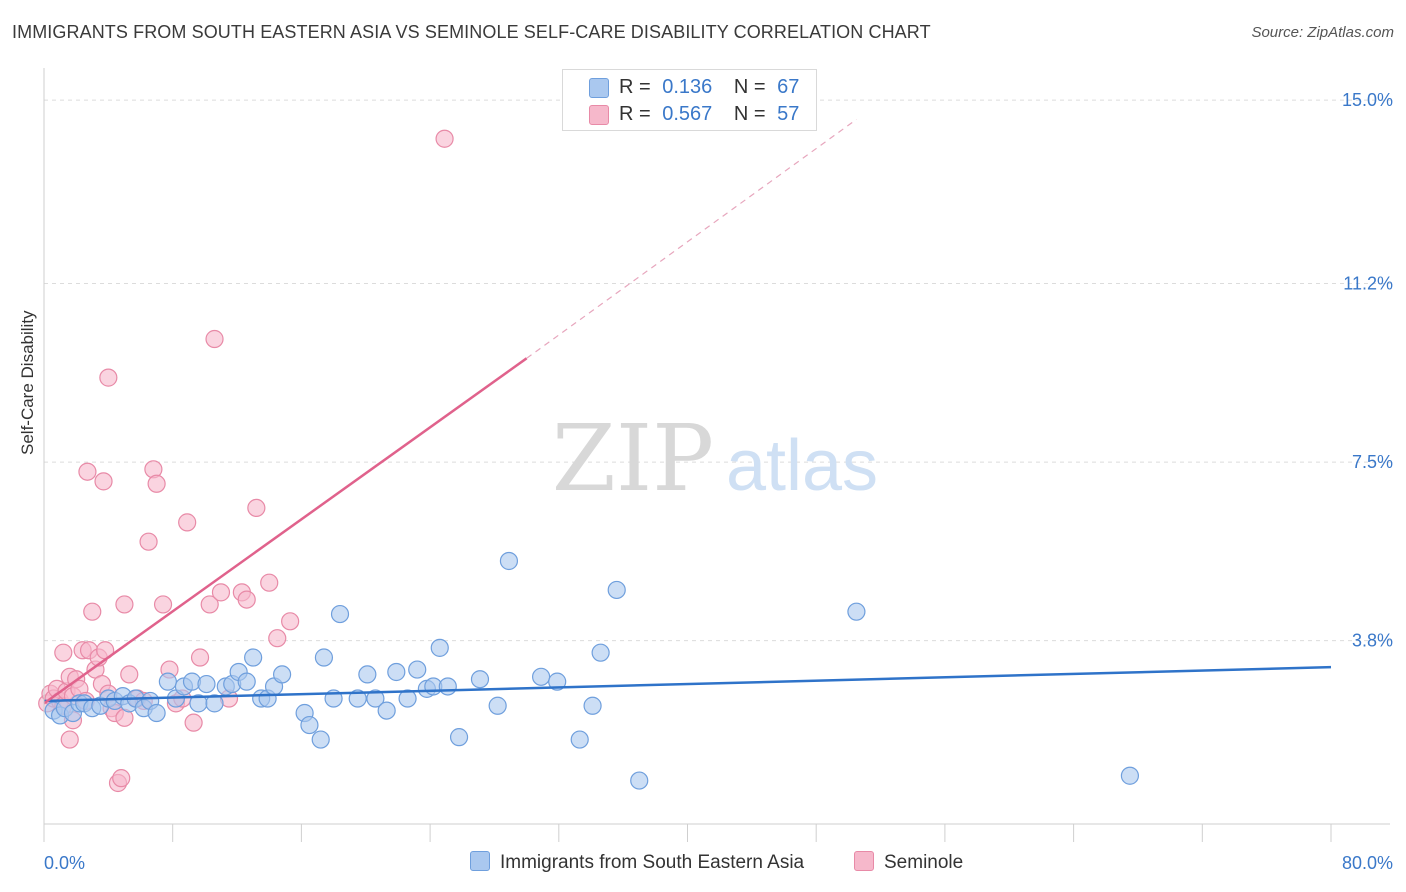 The height and width of the screenshot is (892, 1406). Describe the element at coordinates (652, 862) in the screenshot. I see `legend-label-blue: Immigrants from South Eastern Asia` at that location.